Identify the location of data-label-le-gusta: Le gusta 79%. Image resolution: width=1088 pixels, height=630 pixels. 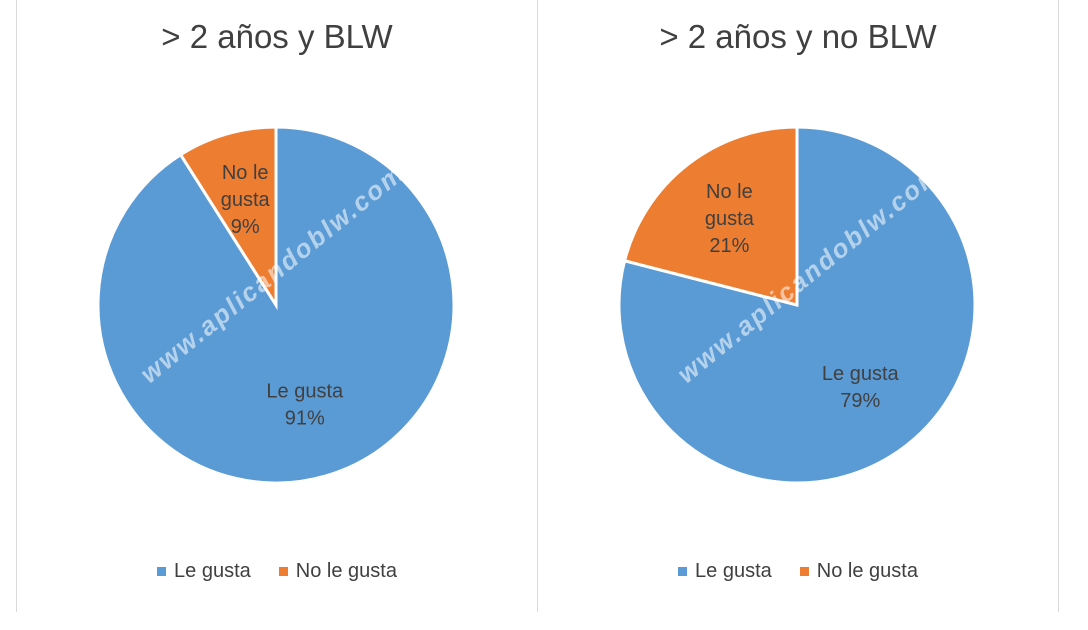
(861, 387).